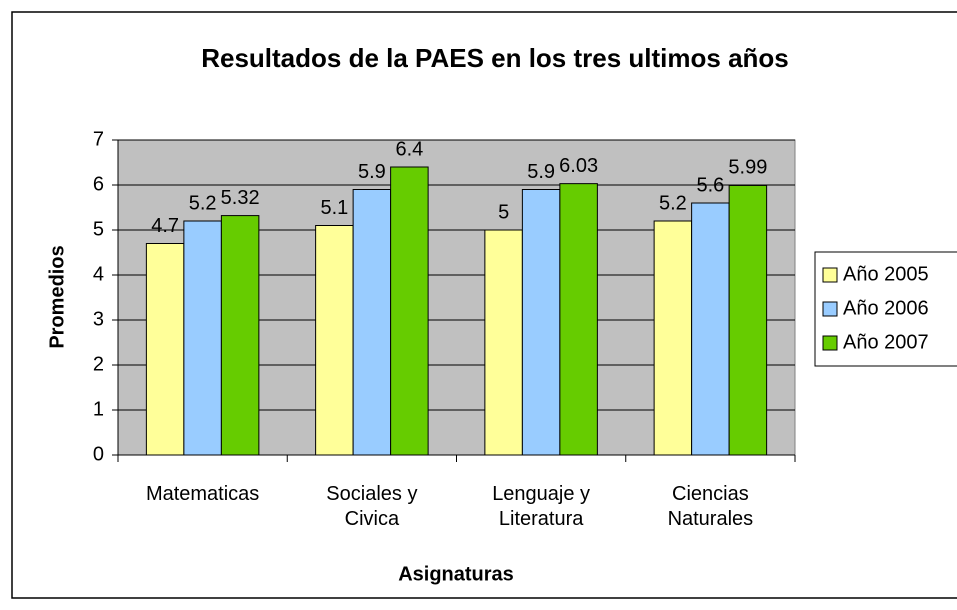  I want to click on legend-label: Año 2007, so click(886, 342).